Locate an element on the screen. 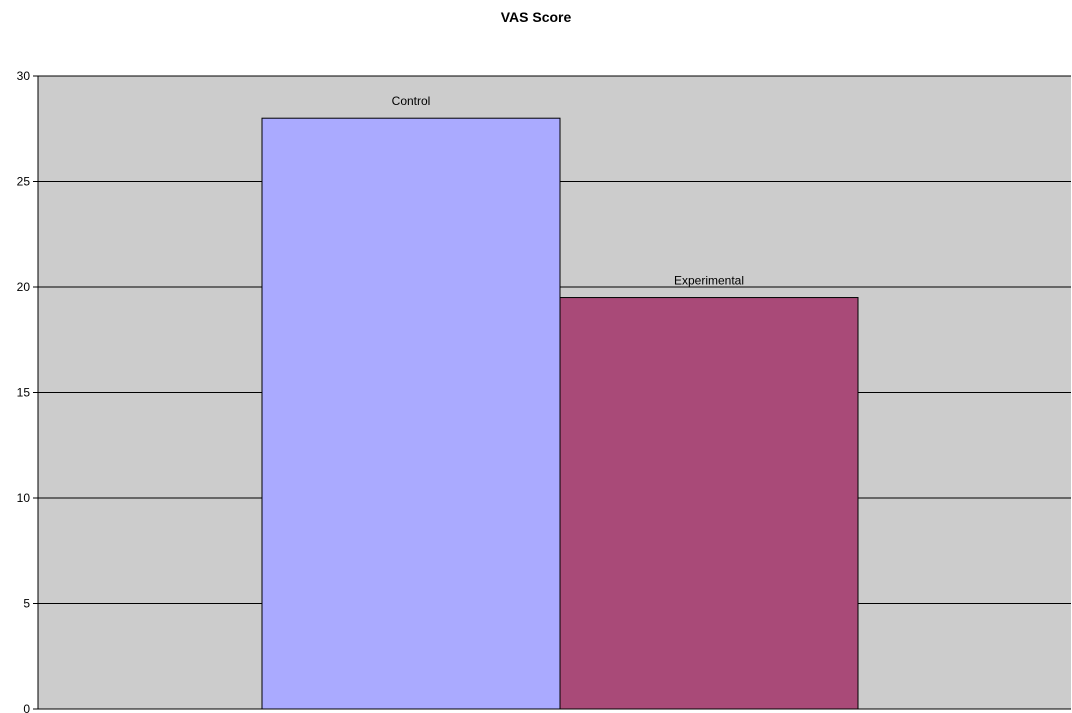 This screenshot has height=713, width=1072. y-tick-label: 30 is located at coordinates (24, 76).